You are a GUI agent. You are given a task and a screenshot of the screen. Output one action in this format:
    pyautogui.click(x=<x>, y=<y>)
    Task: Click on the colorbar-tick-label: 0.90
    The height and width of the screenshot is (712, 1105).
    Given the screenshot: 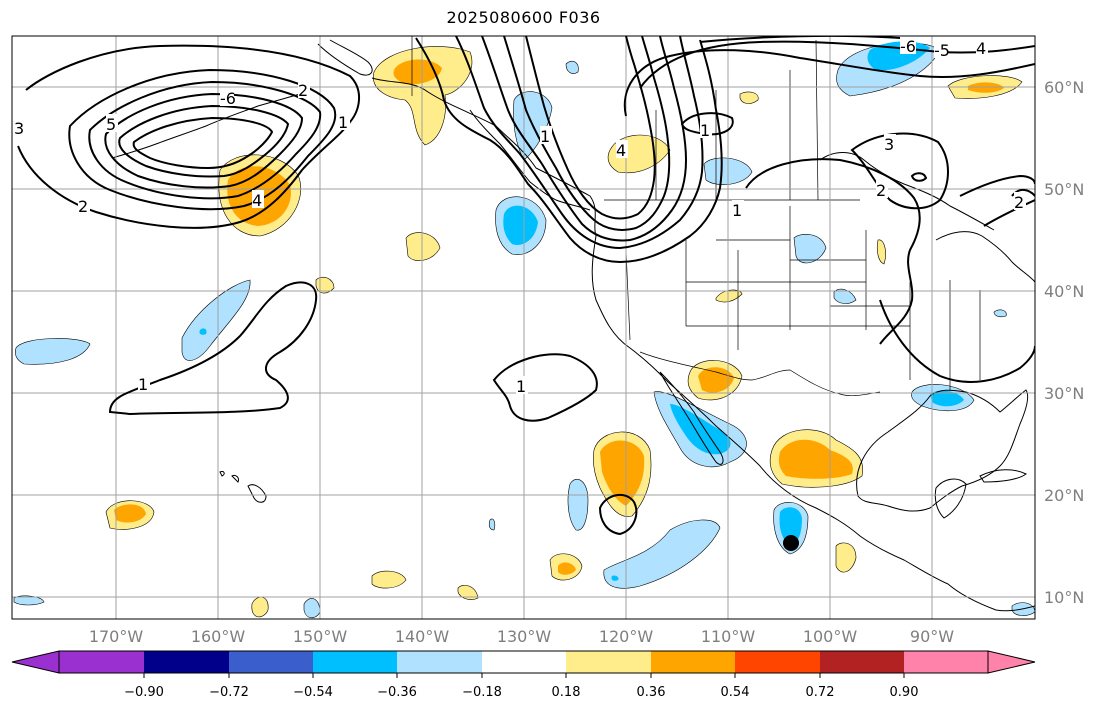 What is the action you would take?
    pyautogui.click(x=904, y=692)
    